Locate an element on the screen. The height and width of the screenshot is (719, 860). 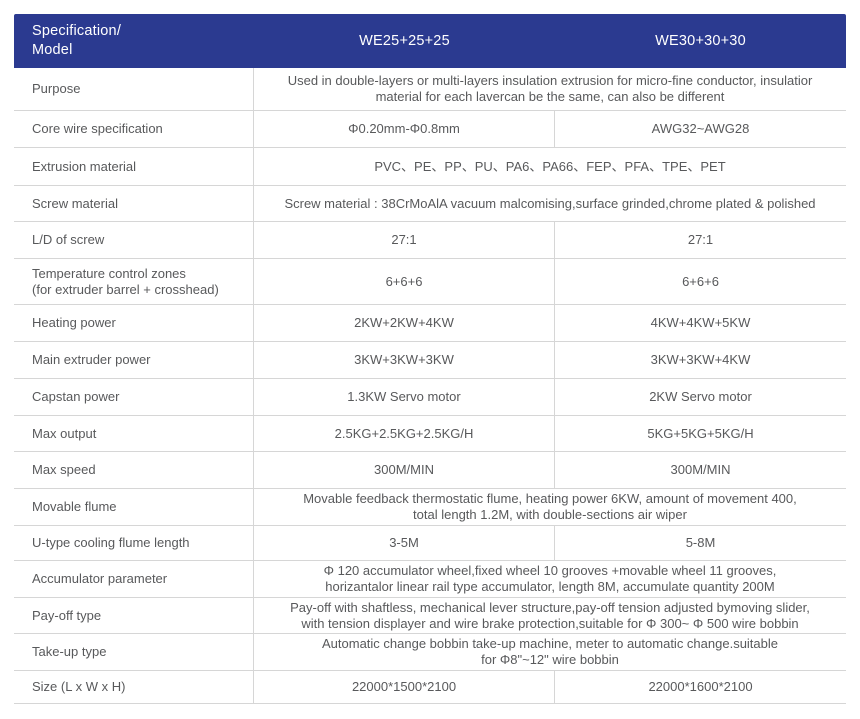
row-label: Purpose is located at coordinates (134, 89).